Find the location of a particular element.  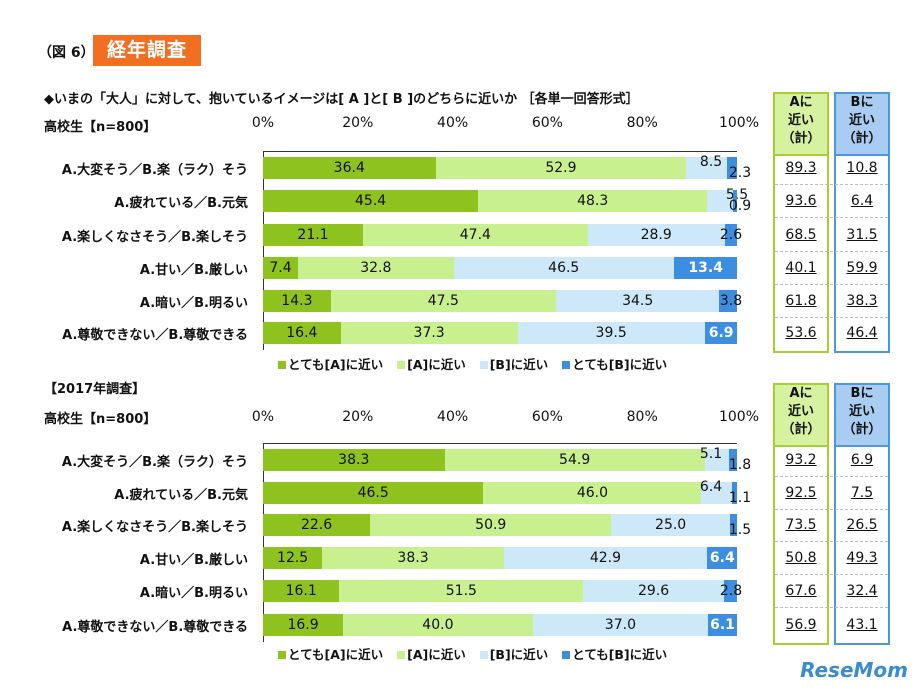

b-total-value: 38.3 is located at coordinates (862, 301).